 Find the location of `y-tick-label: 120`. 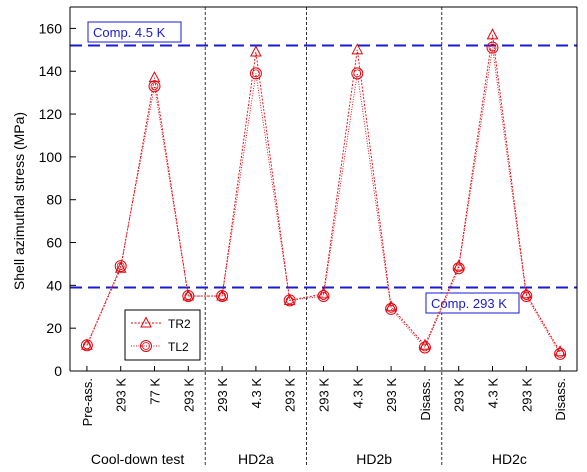

y-tick-label: 120 is located at coordinates (51, 114).